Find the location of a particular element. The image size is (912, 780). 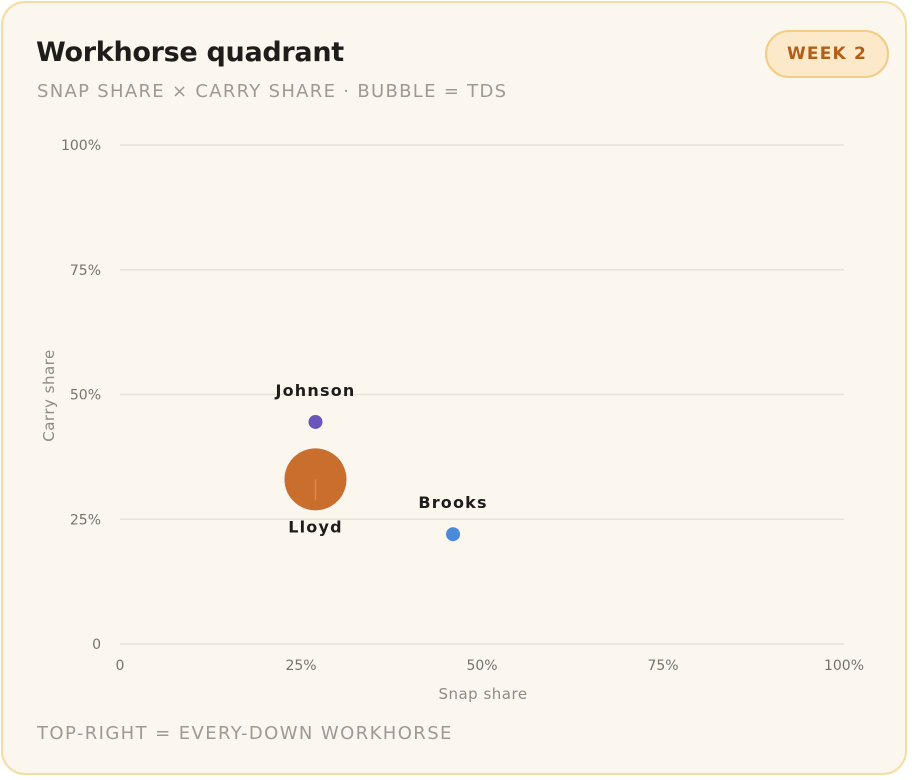

chart-subtitle: SNAP SHARE × CARRY SHARE · BUBBLE = TDS is located at coordinates (272, 91).